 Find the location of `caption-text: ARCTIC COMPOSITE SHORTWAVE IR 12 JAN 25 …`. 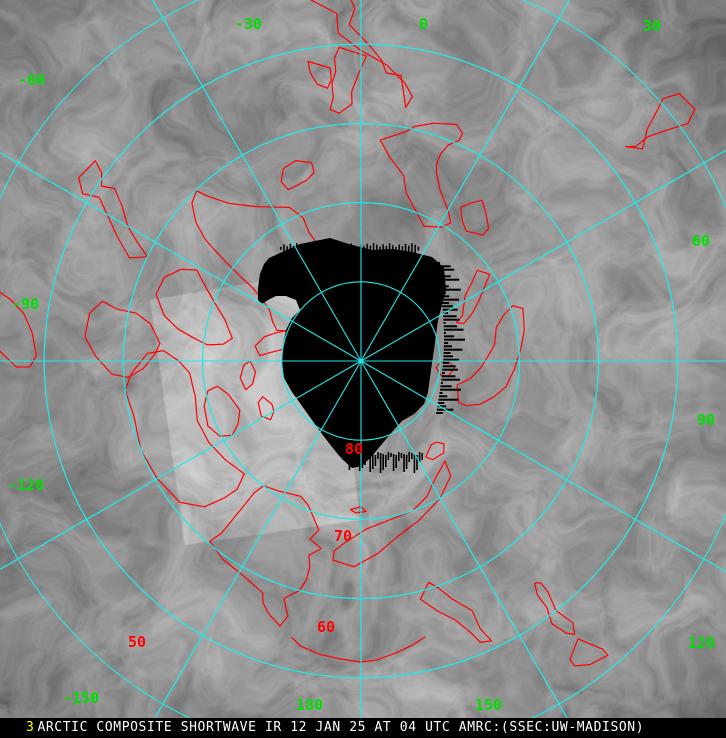

caption-text: ARCTIC COMPOSITE SHORTWAVE IR 12 JAN 25 … is located at coordinates (341, 727).